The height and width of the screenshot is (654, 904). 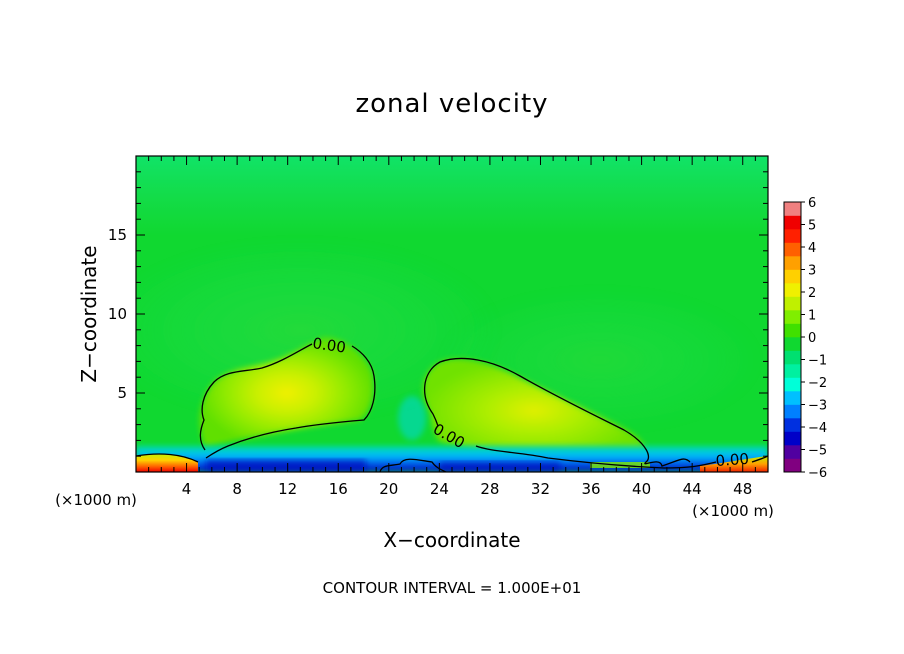 What do you see at coordinates (489, 489) in the screenshot?
I see `x-tick-label: 28` at bounding box center [489, 489].